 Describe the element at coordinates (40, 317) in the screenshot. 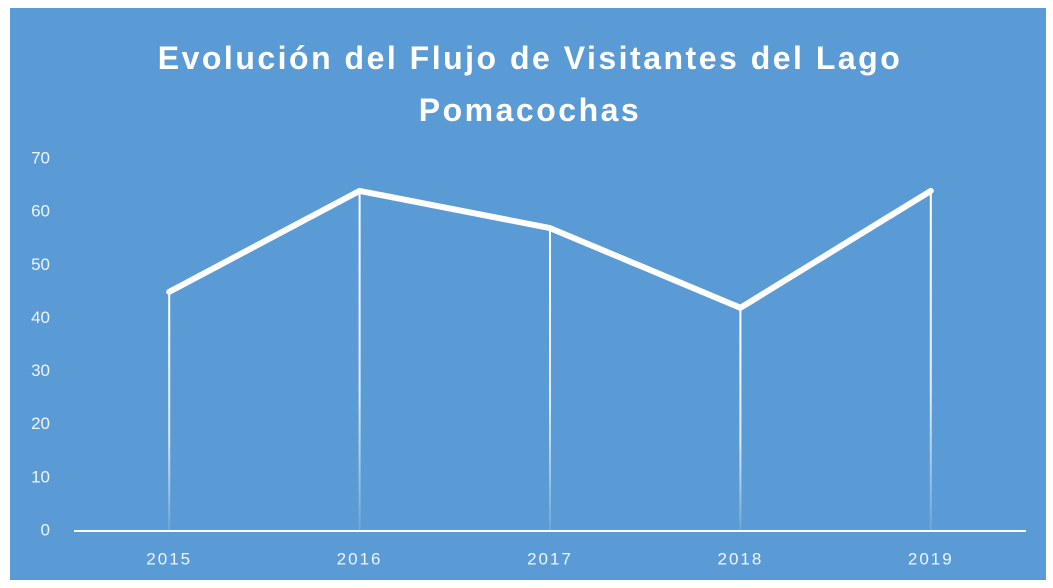

I see `y-tick-label: 40` at that location.